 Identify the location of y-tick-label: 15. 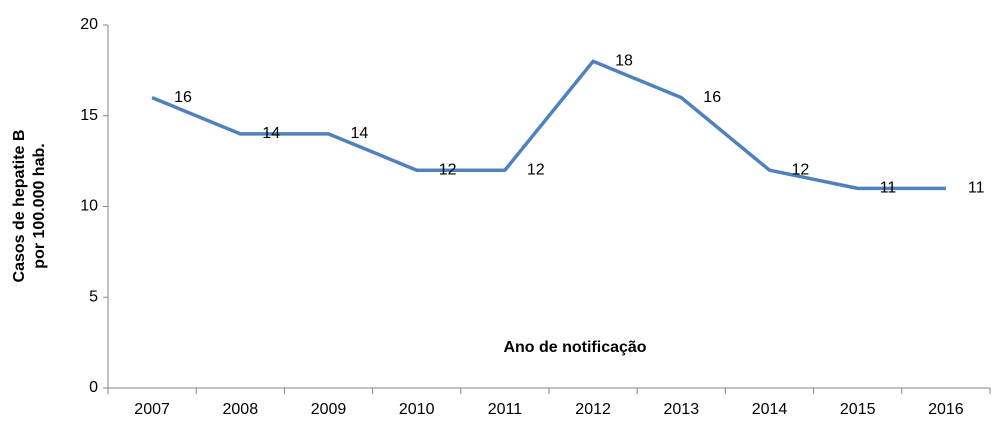
(89, 115).